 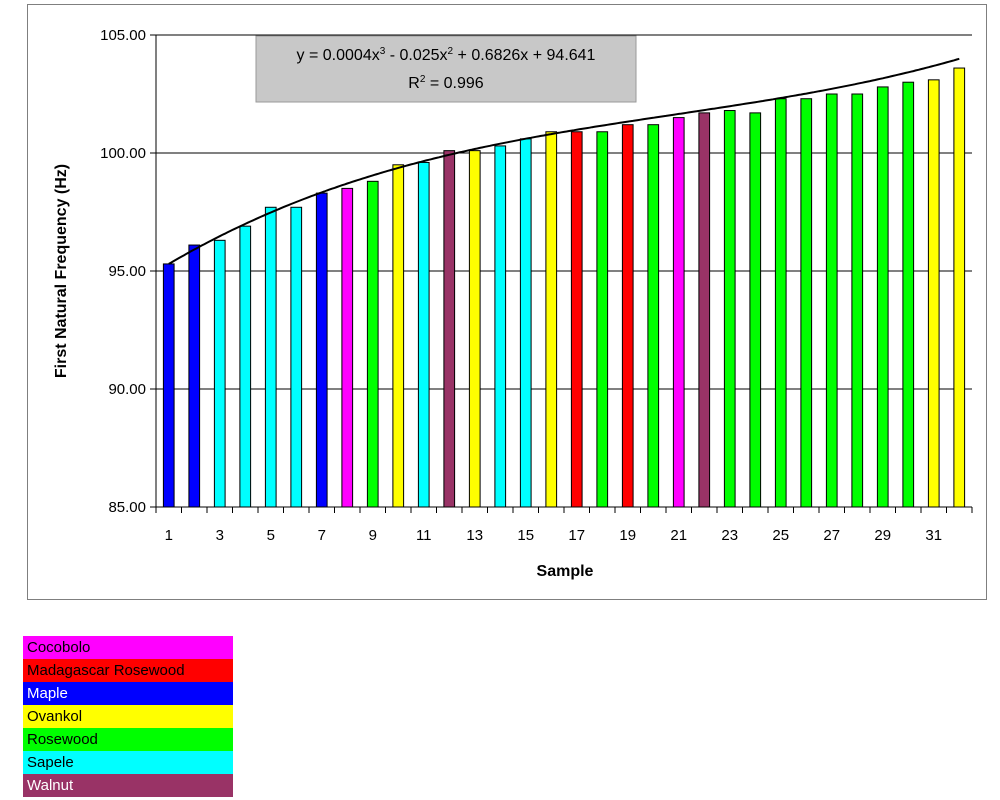 What do you see at coordinates (882, 535) in the screenshot?
I see `x-tick-label: 29` at bounding box center [882, 535].